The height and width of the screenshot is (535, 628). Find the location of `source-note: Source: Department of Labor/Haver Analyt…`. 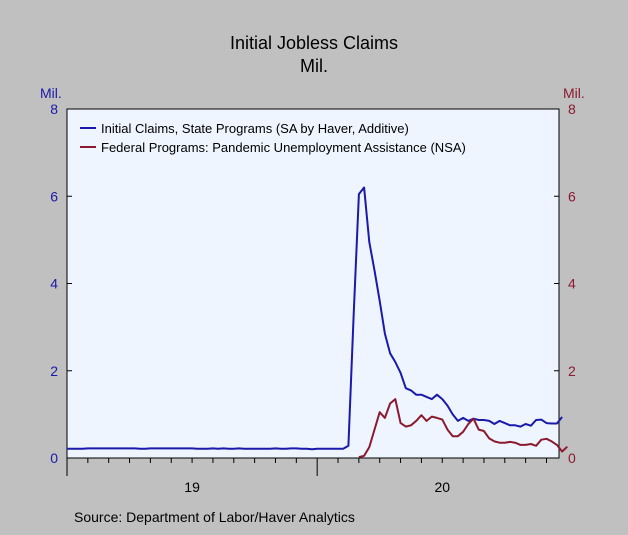

source-note: Source: Department of Labor/Haver Analyt… is located at coordinates (214, 517).